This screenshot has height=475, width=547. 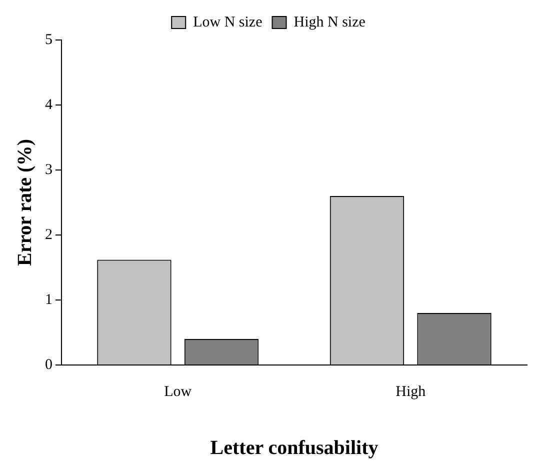 What do you see at coordinates (294, 448) in the screenshot?
I see `x-axis-title: Letter confusability` at bounding box center [294, 448].